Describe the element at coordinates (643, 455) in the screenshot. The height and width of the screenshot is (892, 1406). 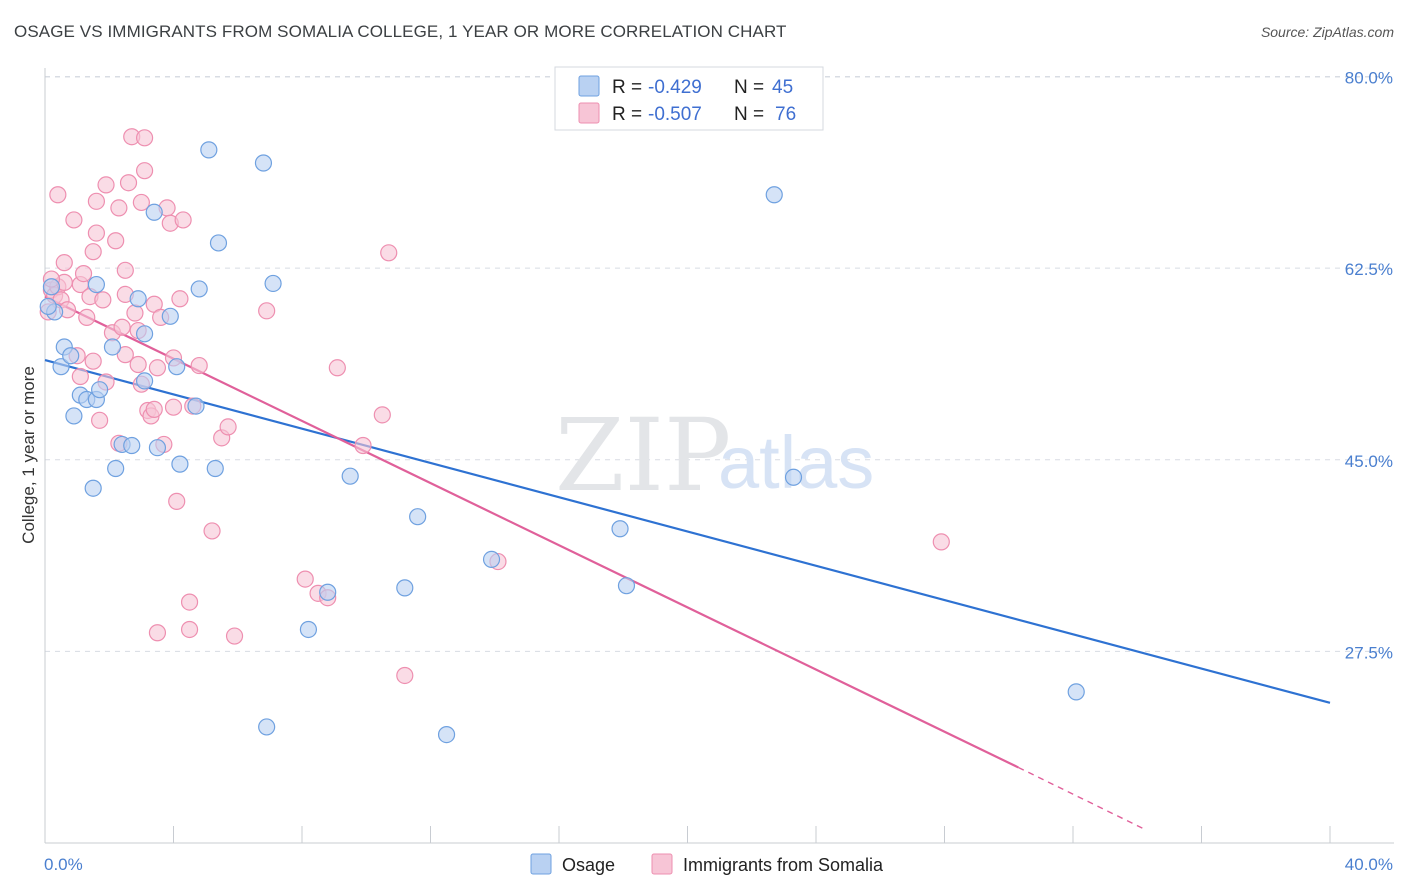
I see `watermark-zip: ZIP` at that location.